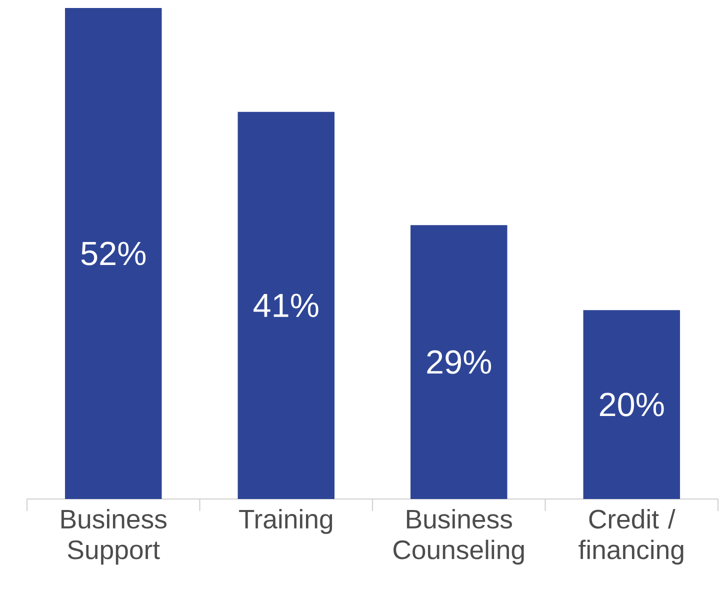 The width and height of the screenshot is (728, 593). What do you see at coordinates (631, 537) in the screenshot?
I see `x-tick-label: Credit / financing` at bounding box center [631, 537].